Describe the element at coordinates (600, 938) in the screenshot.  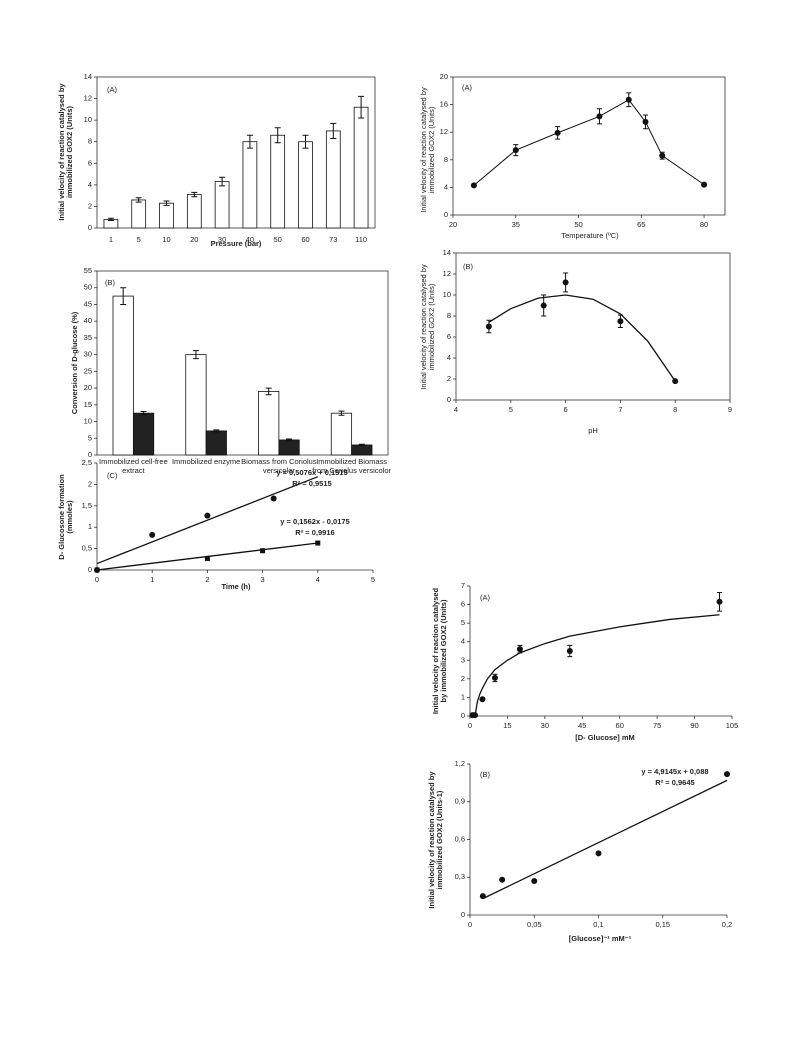
I see `x-axis-label: [Glucose]⁻¹ mM⁻¹` at that location.